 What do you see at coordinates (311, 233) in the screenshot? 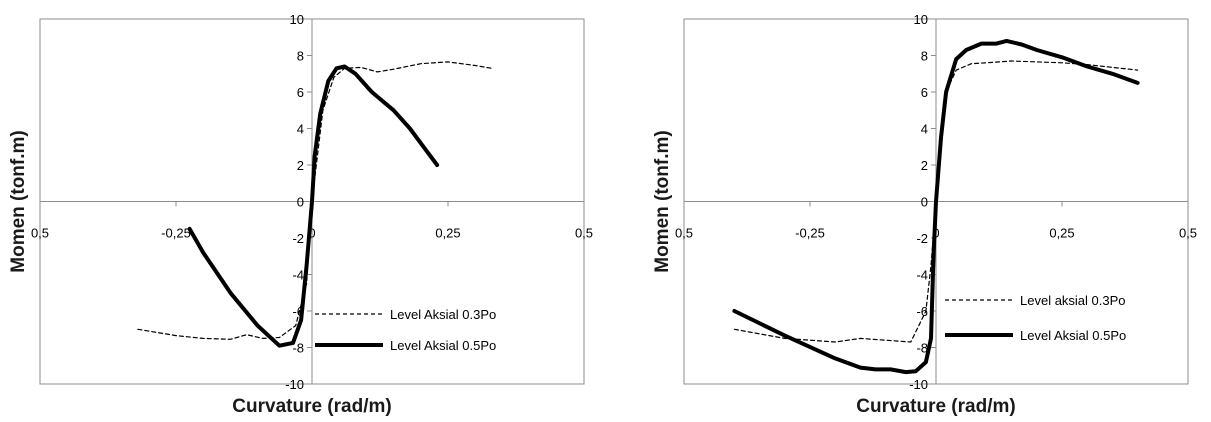
I see `x-tick-label: 0` at bounding box center [311, 233].